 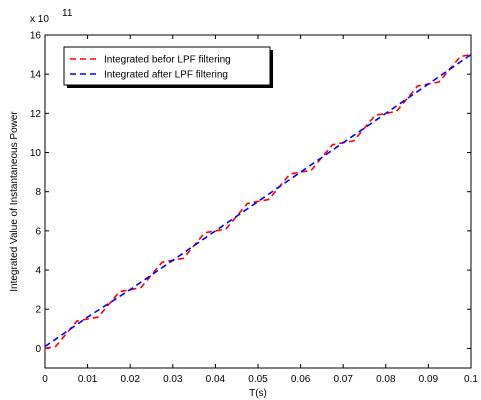 I want to click on y-axis-title: Integrated Value of Instantaneous Power, so click(x=14, y=201).